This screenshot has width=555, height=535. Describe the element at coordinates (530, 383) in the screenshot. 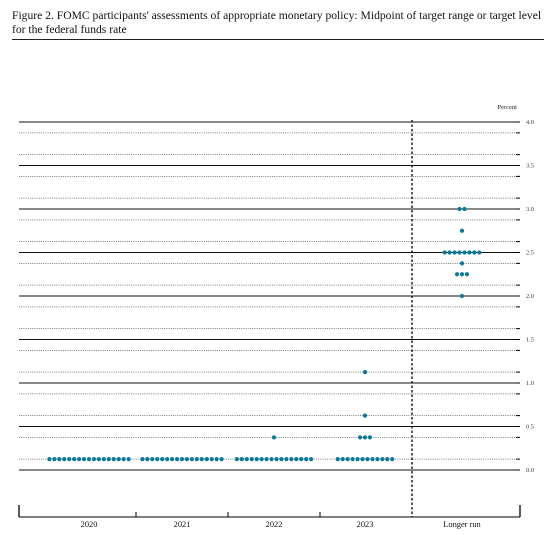

I see `y-tick-label-2: 1.0` at that location.